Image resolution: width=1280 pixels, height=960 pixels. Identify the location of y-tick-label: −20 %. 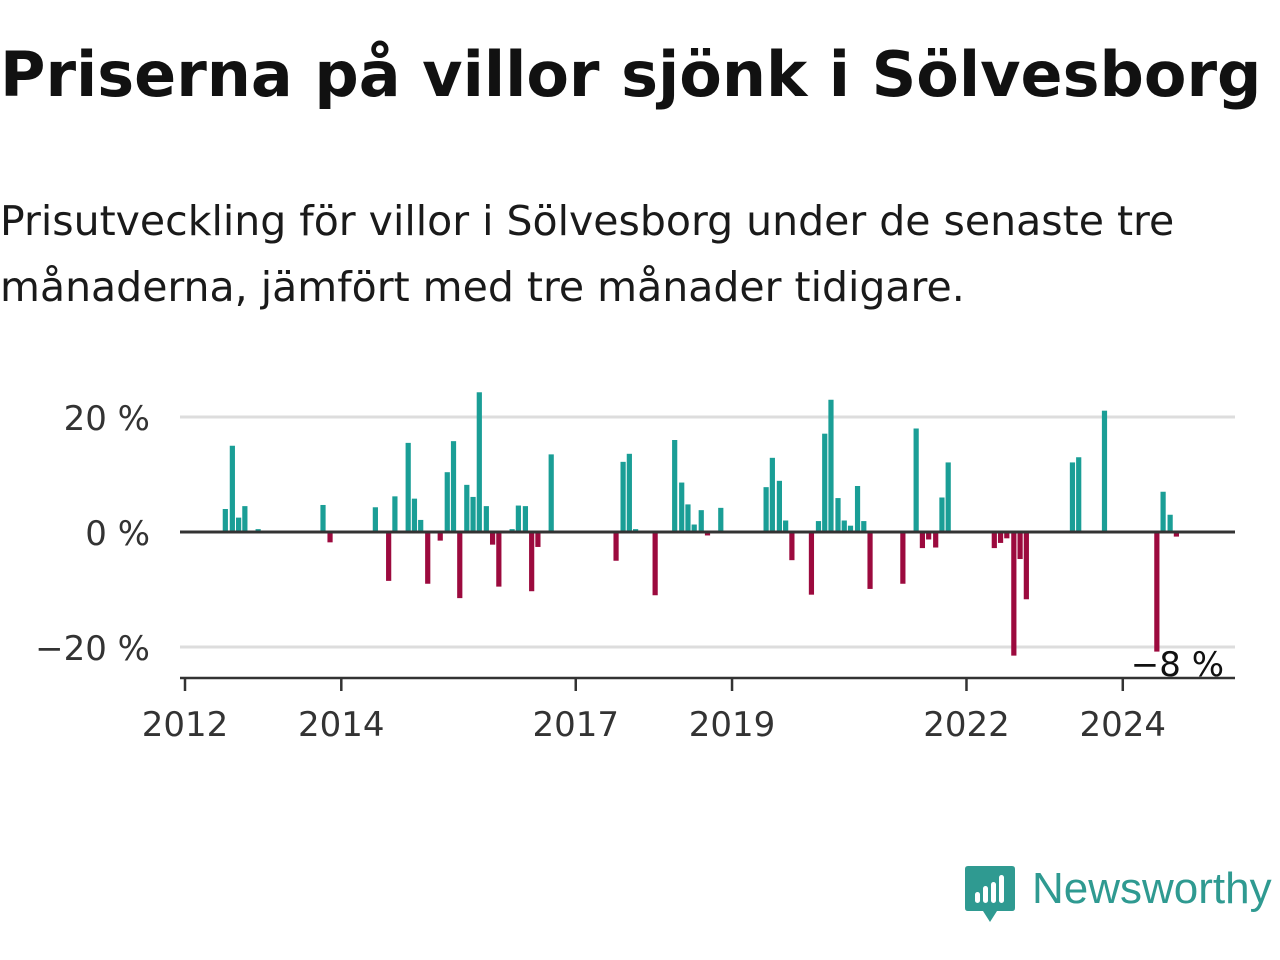
(92, 649).